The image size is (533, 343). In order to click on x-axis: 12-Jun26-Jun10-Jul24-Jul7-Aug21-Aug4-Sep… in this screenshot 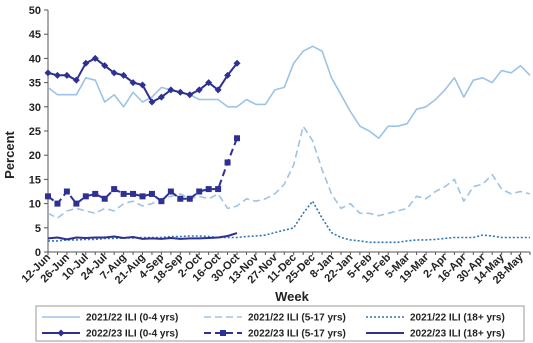, I will do `click(275, 268)`.